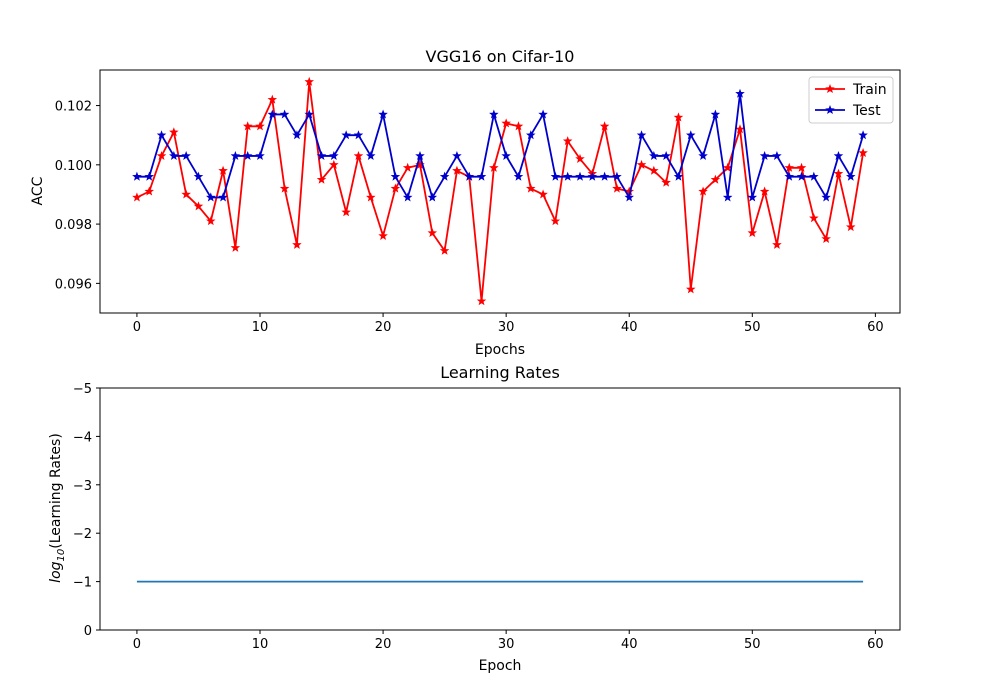  What do you see at coordinates (73, 107) in the screenshot?
I see `acc-ytick-label: 0.102` at bounding box center [73, 107].